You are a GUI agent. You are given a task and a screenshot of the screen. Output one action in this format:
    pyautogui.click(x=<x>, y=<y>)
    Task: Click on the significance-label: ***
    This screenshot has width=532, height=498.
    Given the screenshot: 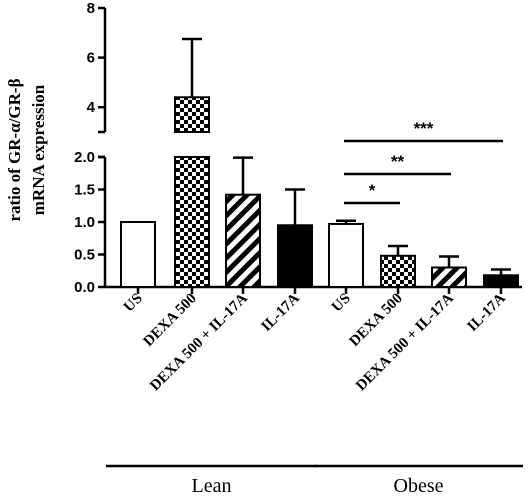 What is the action you would take?
    pyautogui.click(x=424, y=128)
    